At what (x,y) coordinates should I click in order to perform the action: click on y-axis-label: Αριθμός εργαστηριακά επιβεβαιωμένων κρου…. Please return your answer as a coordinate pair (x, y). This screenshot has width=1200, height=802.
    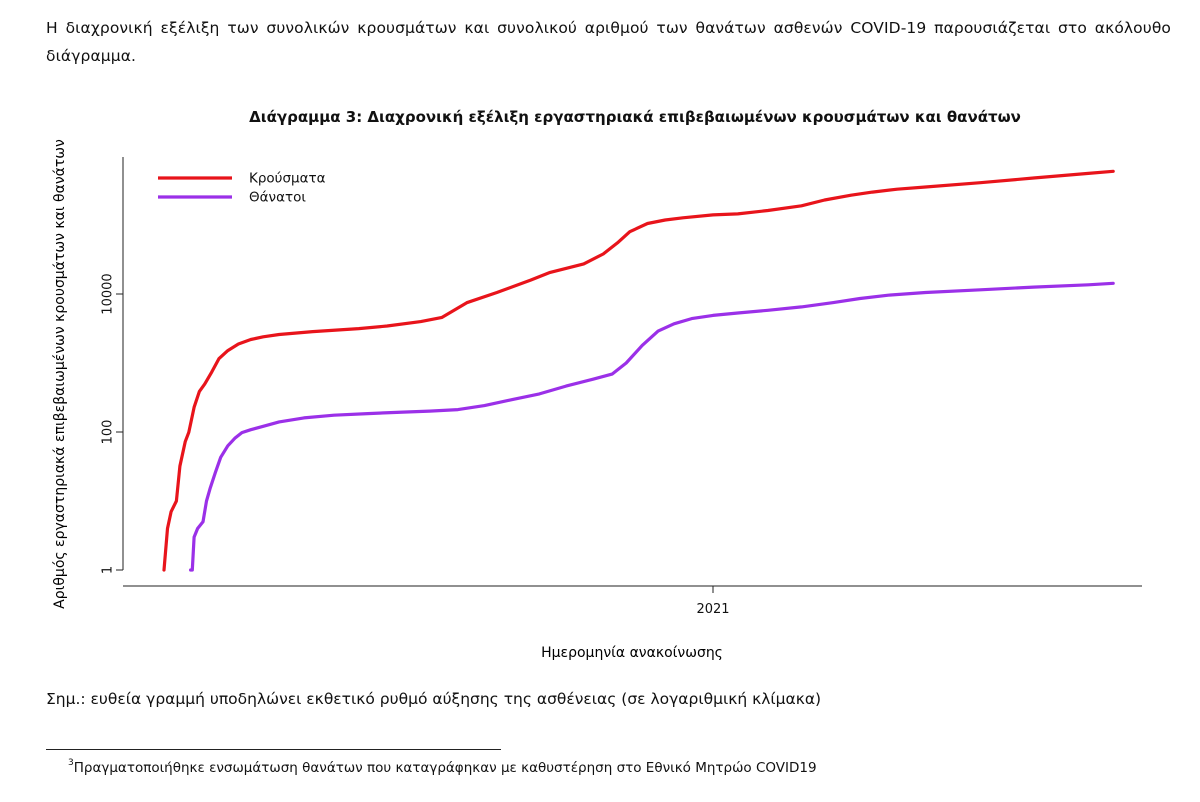
    Looking at the image, I should click on (60, 374).